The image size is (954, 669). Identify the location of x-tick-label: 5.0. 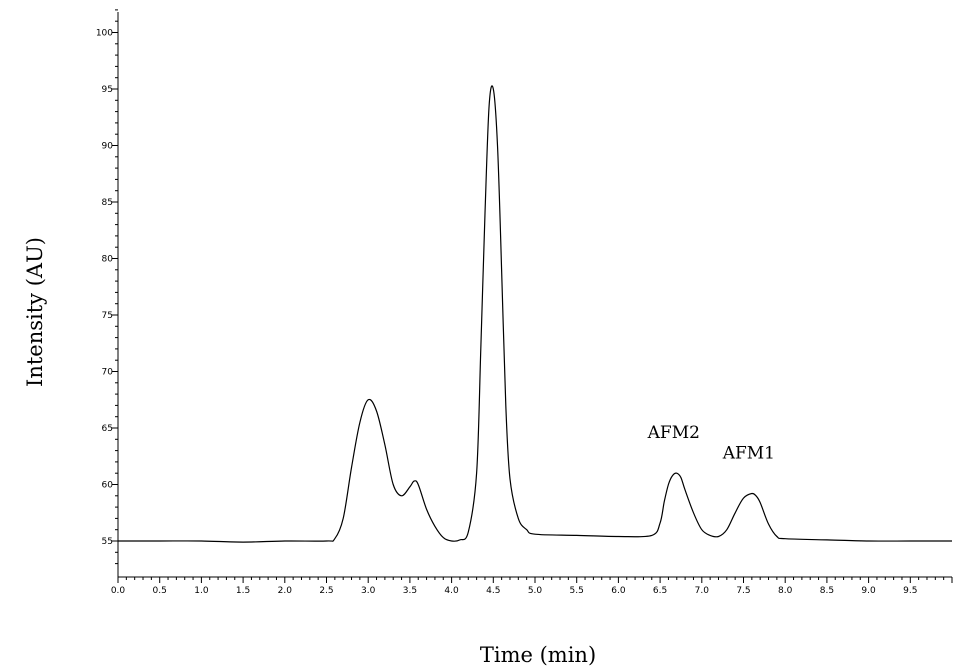
(535, 591).